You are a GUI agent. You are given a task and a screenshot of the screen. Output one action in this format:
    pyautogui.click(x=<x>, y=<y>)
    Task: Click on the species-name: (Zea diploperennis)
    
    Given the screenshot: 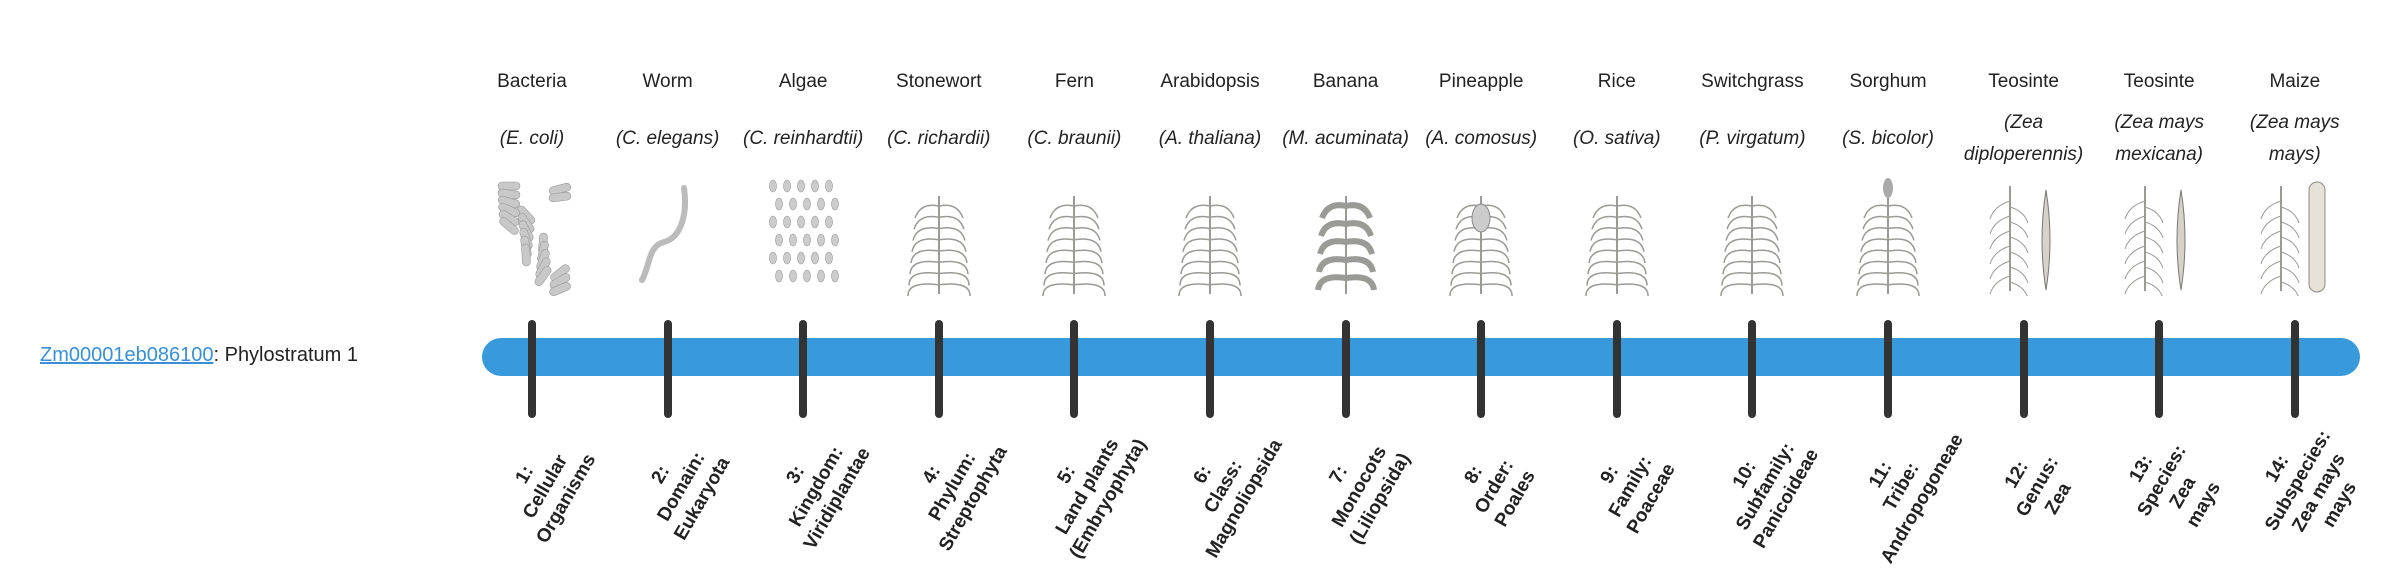 What is the action you would take?
    pyautogui.click(x=2024, y=139)
    